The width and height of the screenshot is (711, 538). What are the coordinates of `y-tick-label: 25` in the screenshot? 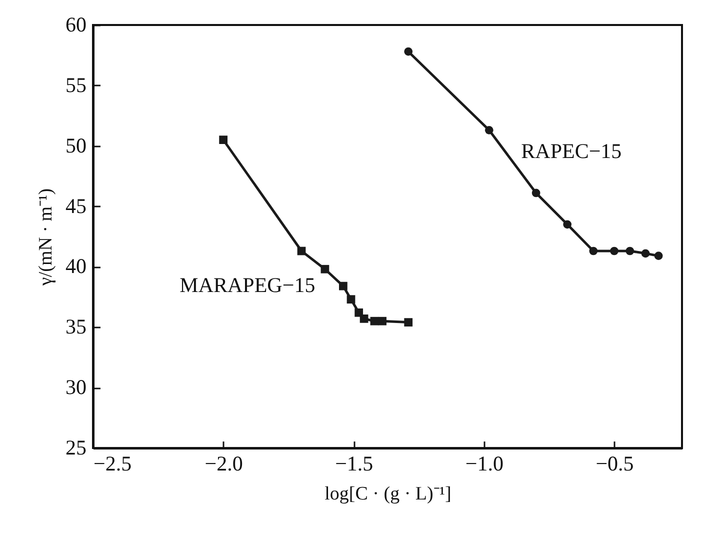 It's located at (76, 448).